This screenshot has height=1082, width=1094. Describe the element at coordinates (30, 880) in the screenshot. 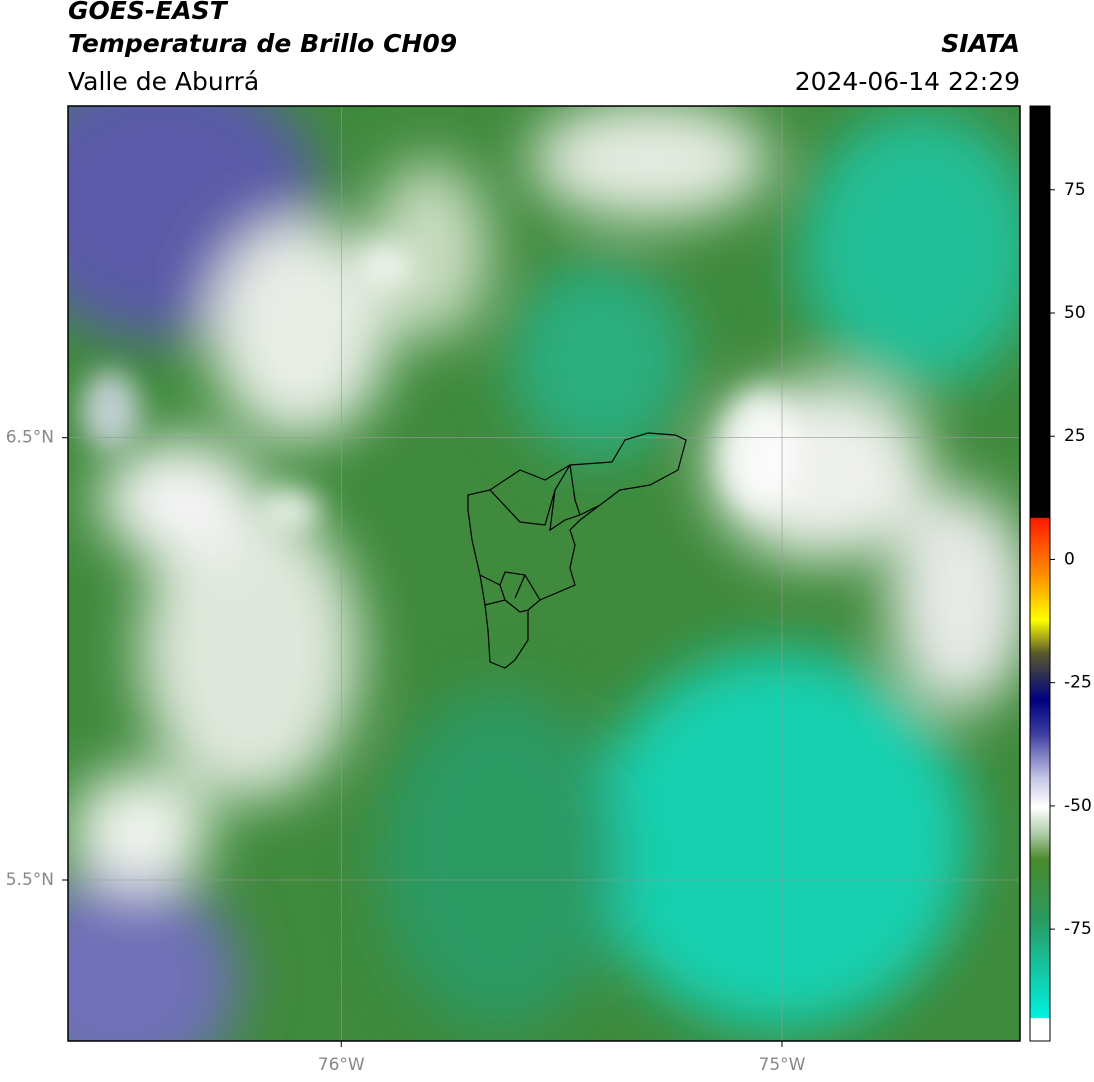

I see `y-tick-label: 5.5°N` at that location.